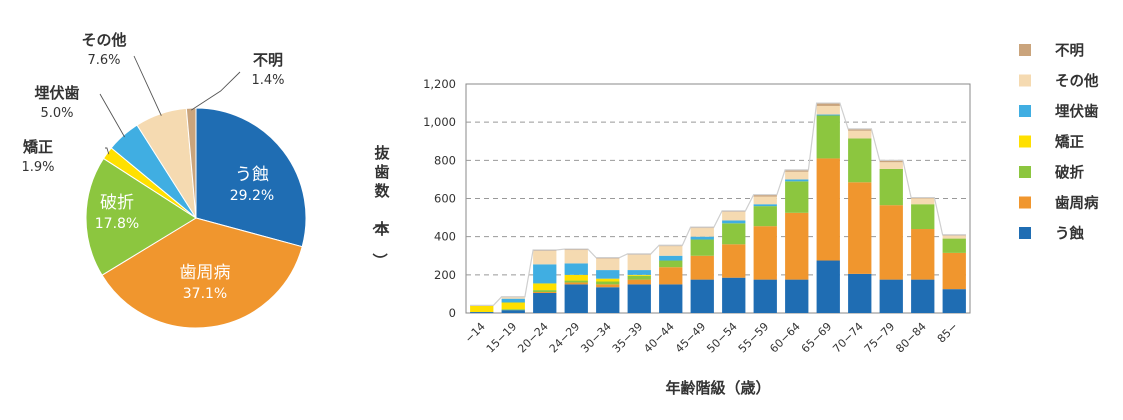 The image size is (1123, 420). I want to click on pie-slice-label: 5.0%, so click(56, 113).